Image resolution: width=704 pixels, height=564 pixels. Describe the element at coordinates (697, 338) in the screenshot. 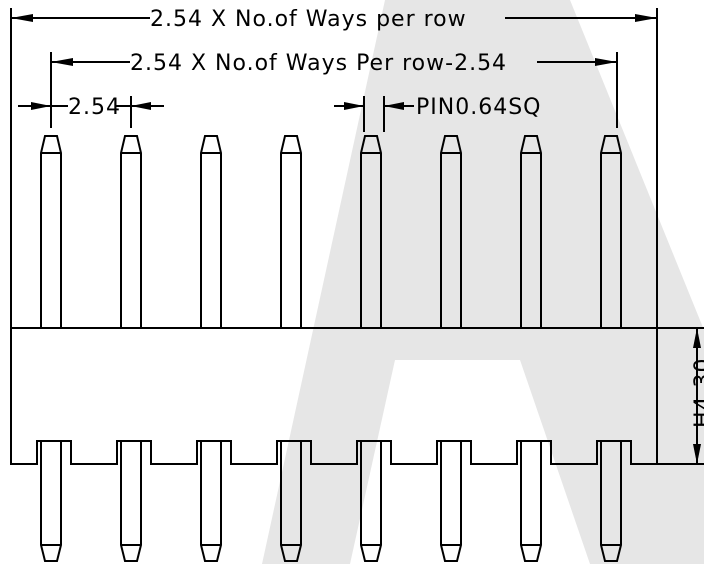

I see `arrow-height-top` at that location.